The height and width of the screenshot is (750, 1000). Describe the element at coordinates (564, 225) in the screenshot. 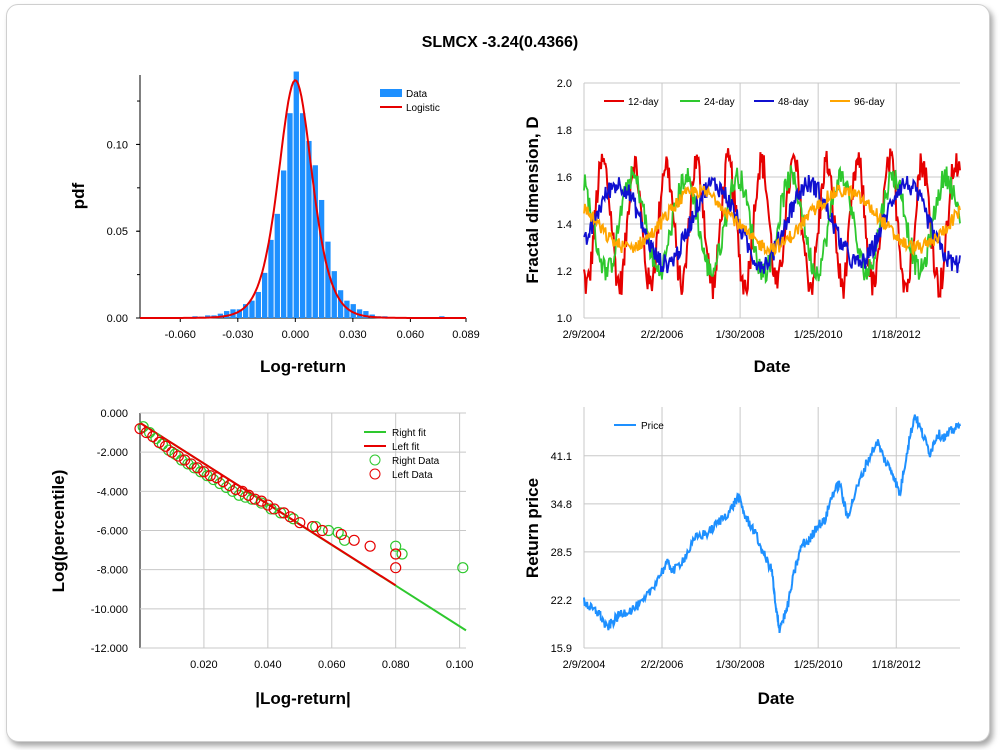

I see `y-tick-label: 1.4` at that location.